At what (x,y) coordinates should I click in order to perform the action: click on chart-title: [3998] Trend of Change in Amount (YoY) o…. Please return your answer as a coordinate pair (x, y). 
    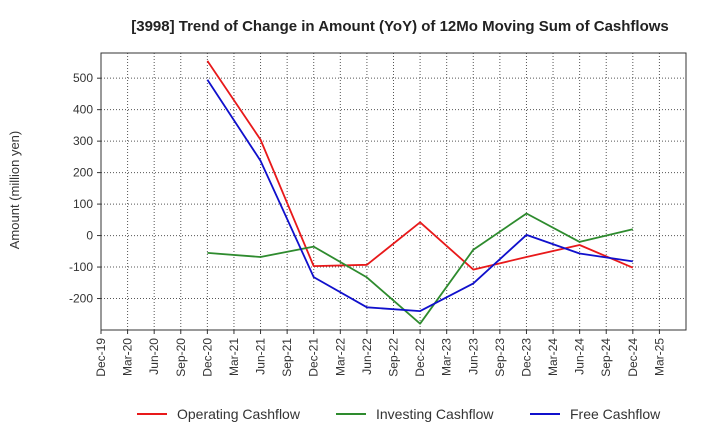
    Looking at the image, I should click on (400, 26).